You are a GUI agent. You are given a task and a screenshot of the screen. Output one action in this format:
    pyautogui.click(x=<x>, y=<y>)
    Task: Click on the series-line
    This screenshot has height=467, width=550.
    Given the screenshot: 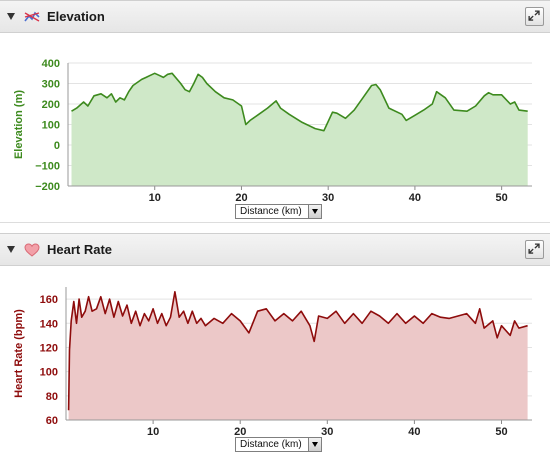 What is the action you would take?
    pyautogui.click(x=299, y=102)
    